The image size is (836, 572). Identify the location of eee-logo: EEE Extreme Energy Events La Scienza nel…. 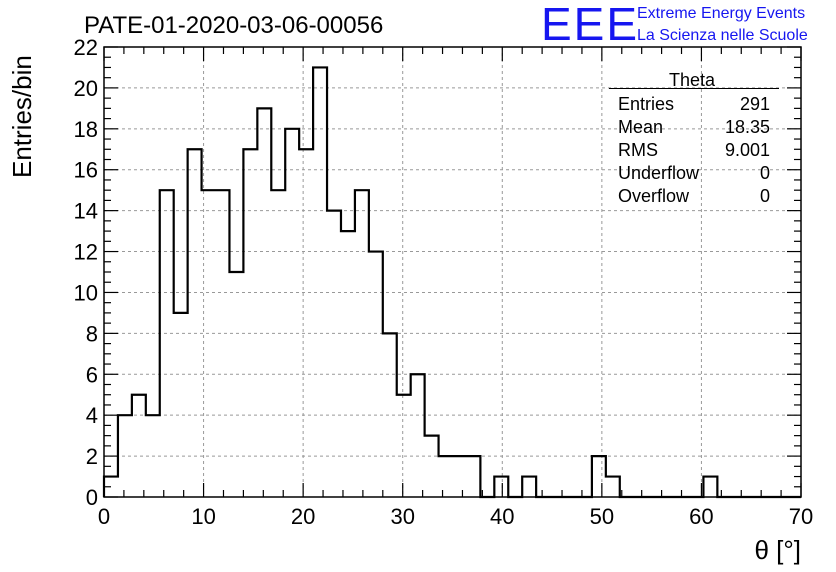
(674, 25).